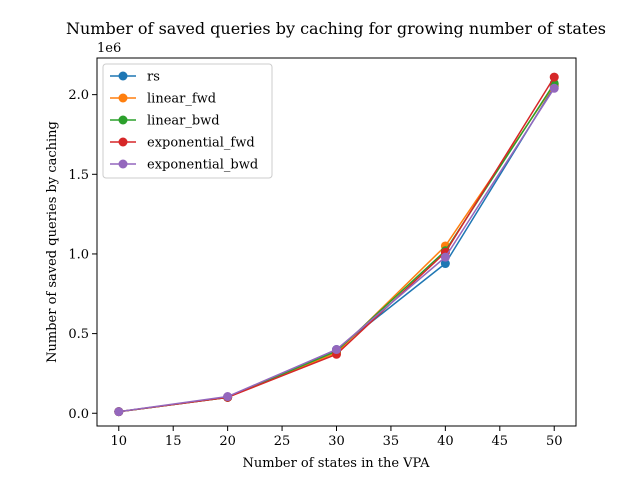  Describe the element at coordinates (135, 77) in the screenshot. I see `legend-entry: rs` at that location.